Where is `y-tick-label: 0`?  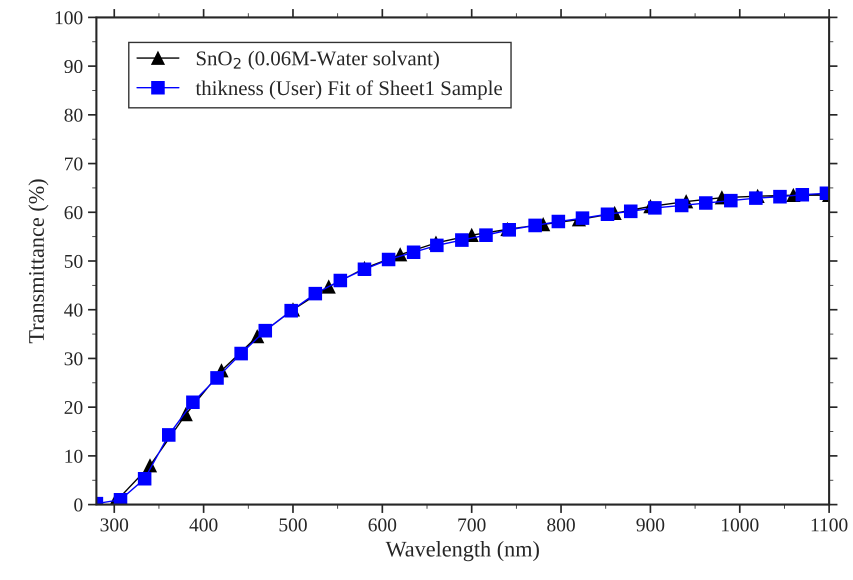
y-tick-label: 0 is located at coordinates (78, 505).